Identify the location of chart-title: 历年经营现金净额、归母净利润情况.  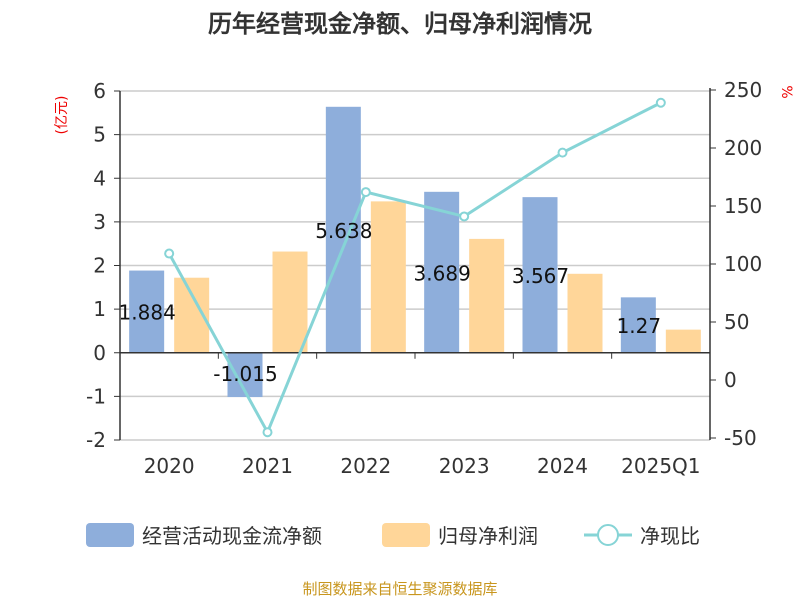
(400, 24).